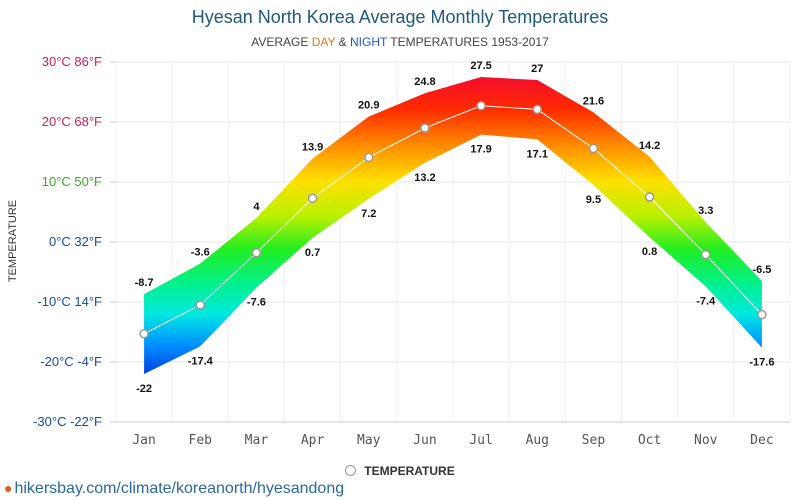 The image size is (800, 500). What do you see at coordinates (705, 211) in the screenshot?
I see `day-value-label: 3.3` at bounding box center [705, 211].